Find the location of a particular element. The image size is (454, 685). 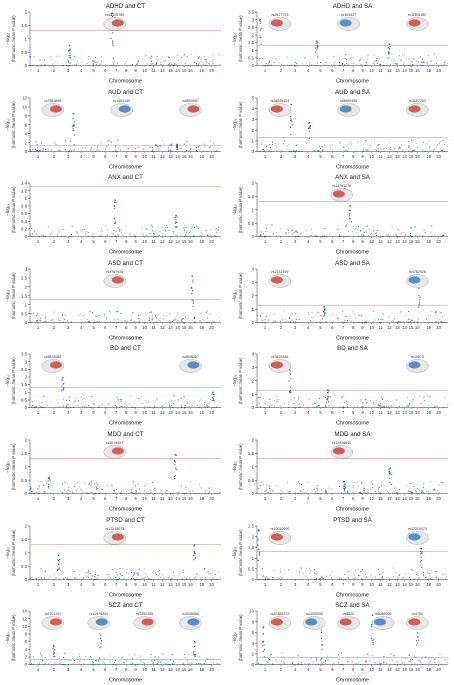

x-tick-label: 10 is located at coordinates (144, 327).